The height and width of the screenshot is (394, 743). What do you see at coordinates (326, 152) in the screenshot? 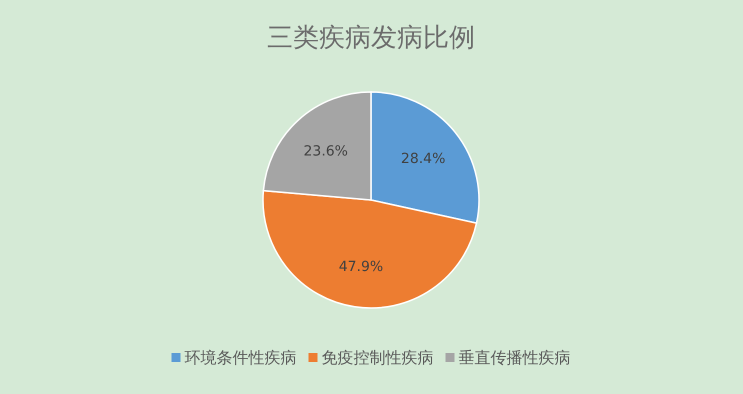
I see `data-label: 23.6%` at bounding box center [326, 152].